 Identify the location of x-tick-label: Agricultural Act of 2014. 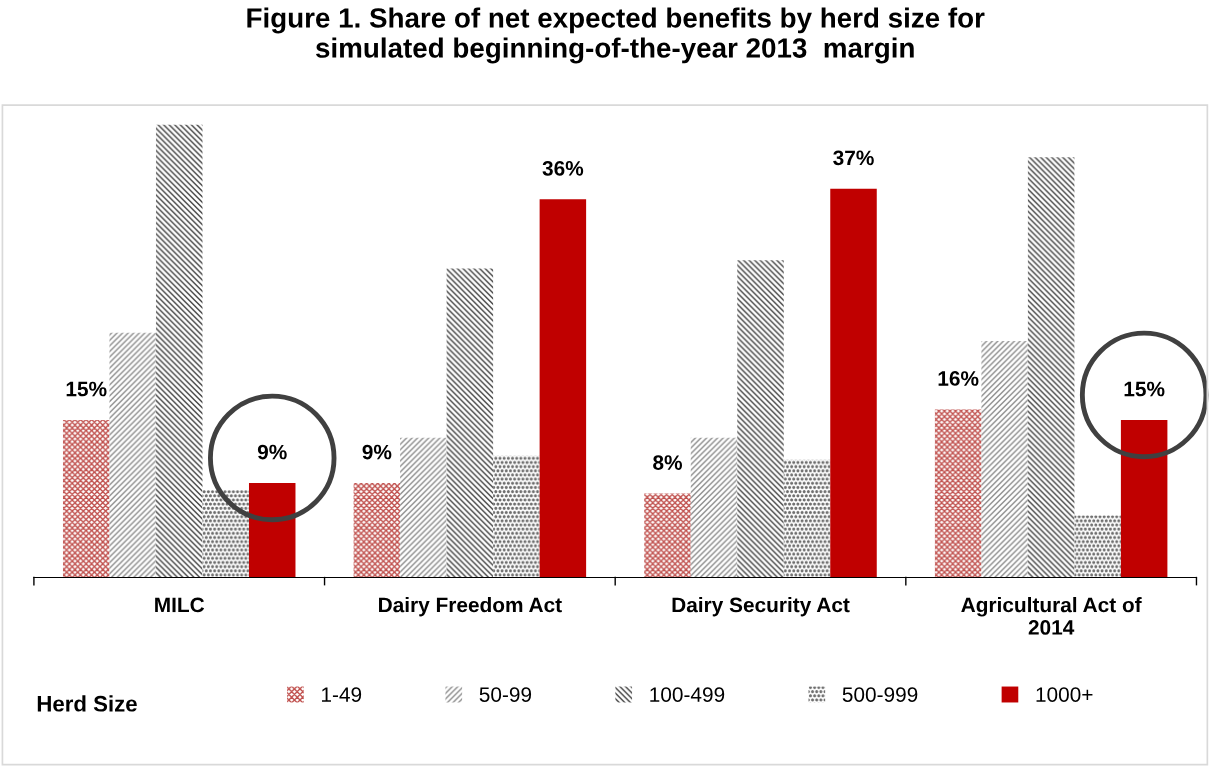
(1051, 616).